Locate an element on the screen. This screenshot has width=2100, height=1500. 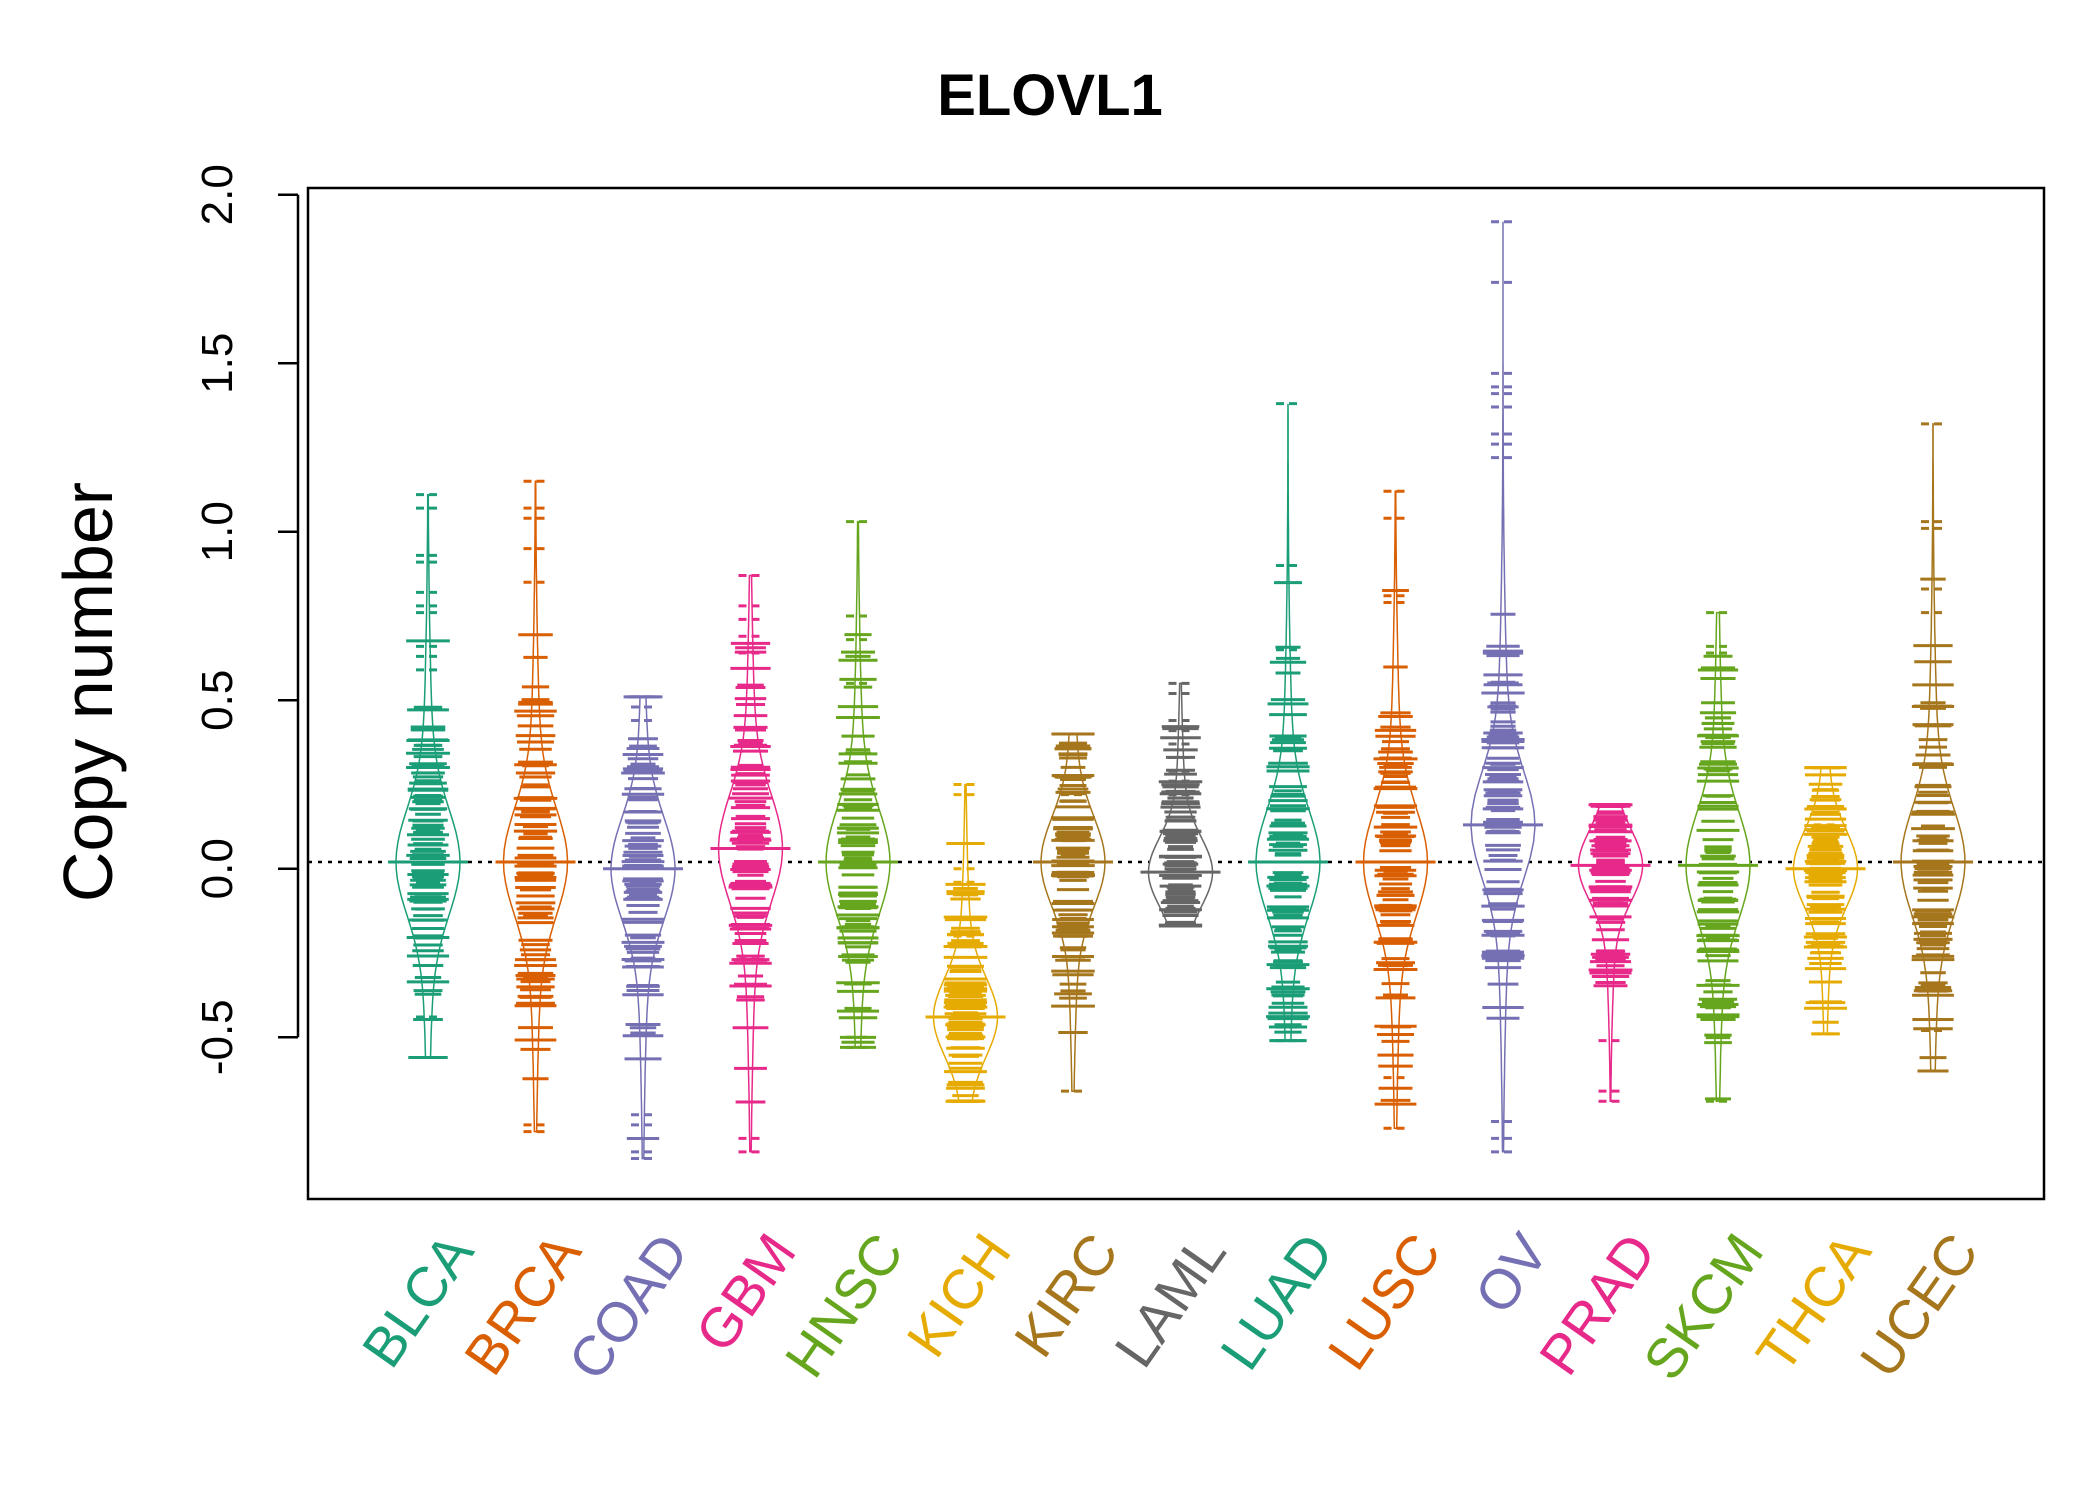
y-tick-label: 2.0 is located at coordinates (217, 194).